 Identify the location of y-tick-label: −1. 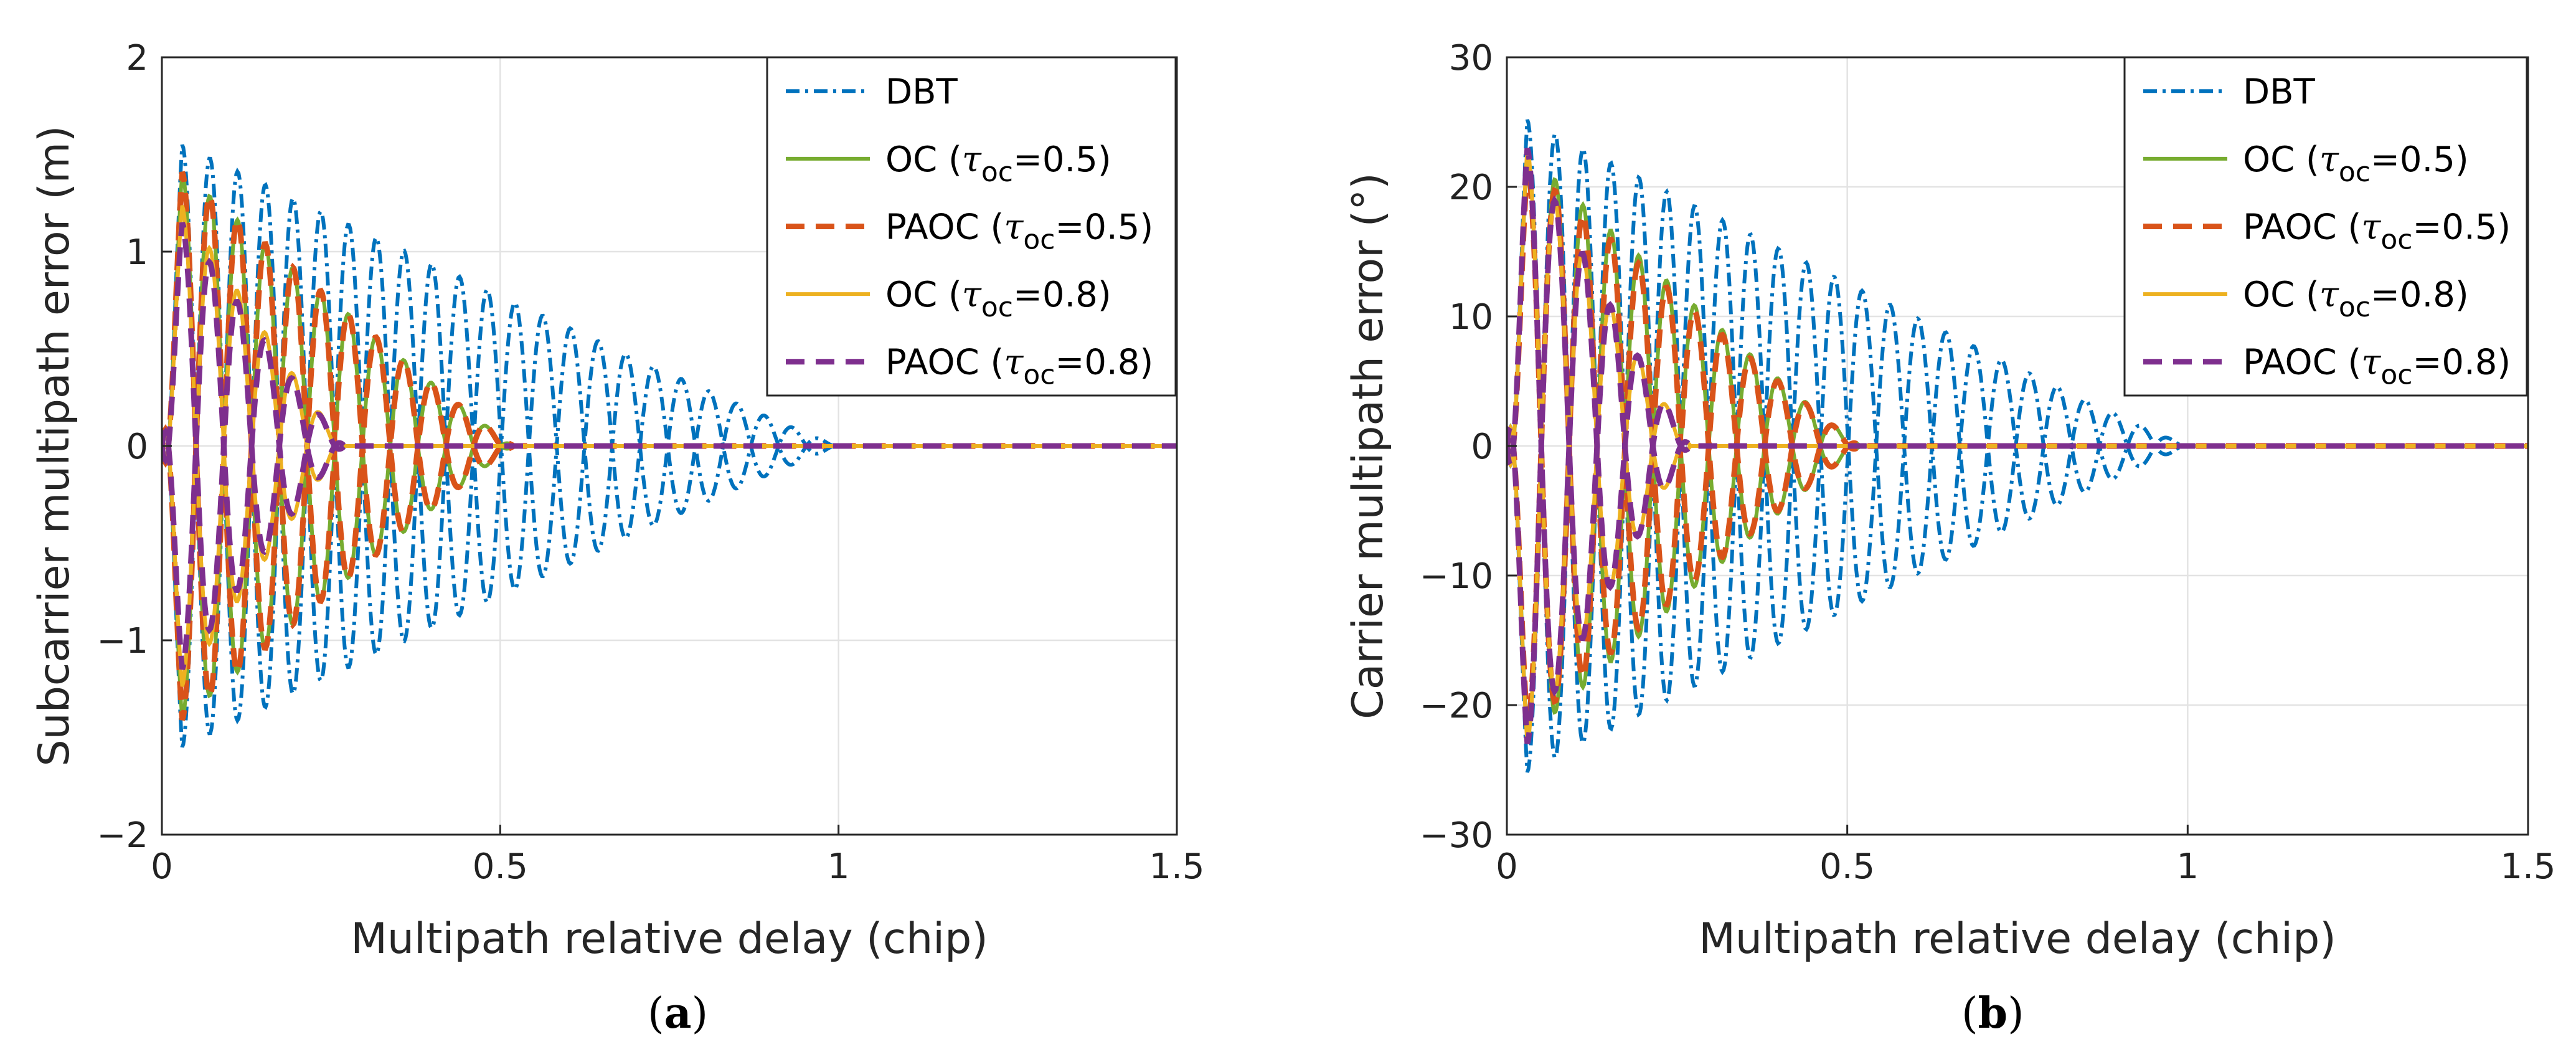
(123, 641).